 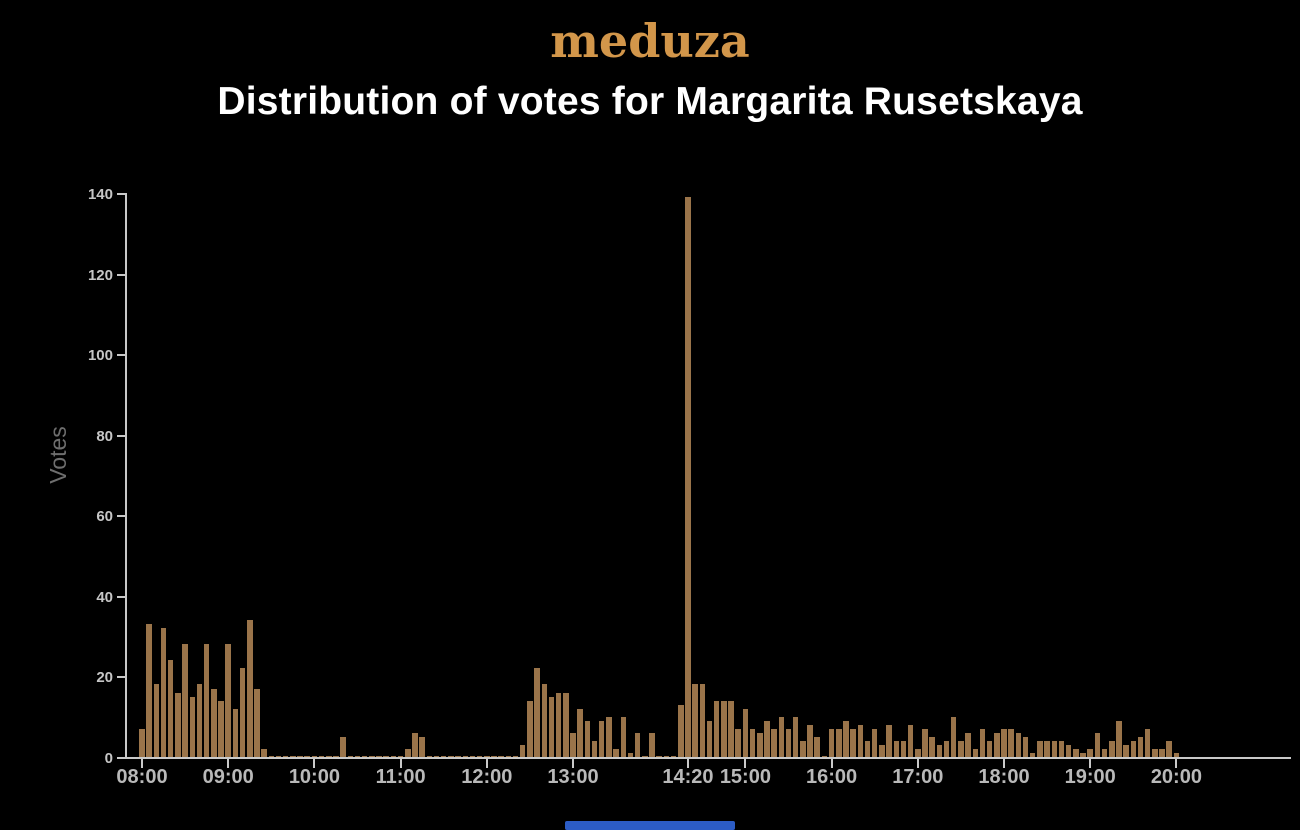 What do you see at coordinates (104, 436) in the screenshot?
I see `y-tick-label: 80` at bounding box center [104, 436].